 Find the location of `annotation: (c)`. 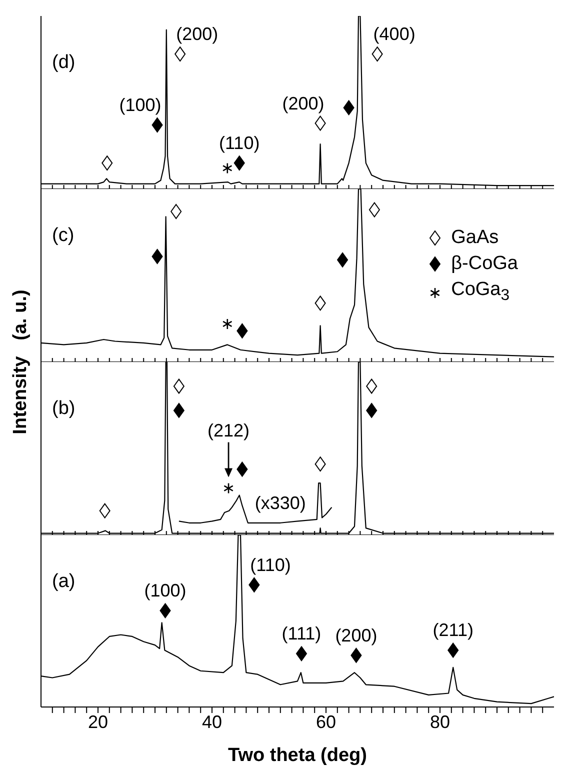

annotation: (c) is located at coordinates (63, 236).